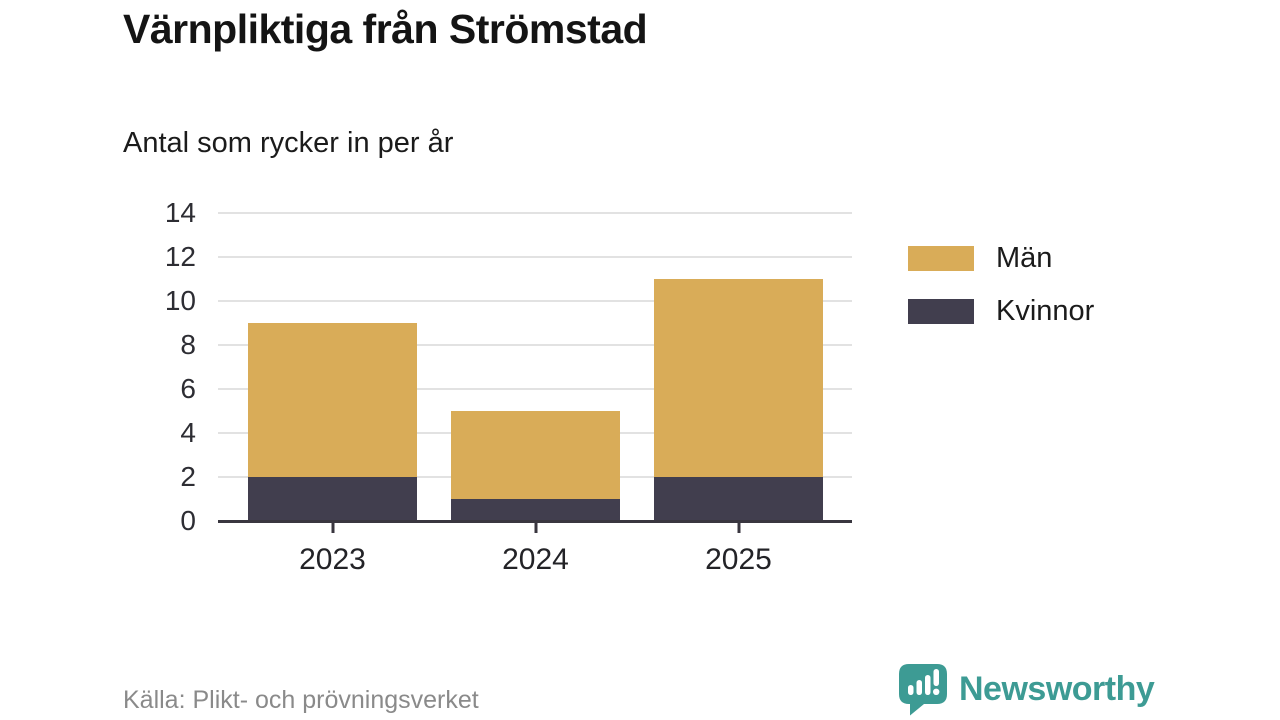 The image size is (1280, 720). Describe the element at coordinates (535, 510) in the screenshot. I see `bar-segment-2024-kvinnor` at that location.